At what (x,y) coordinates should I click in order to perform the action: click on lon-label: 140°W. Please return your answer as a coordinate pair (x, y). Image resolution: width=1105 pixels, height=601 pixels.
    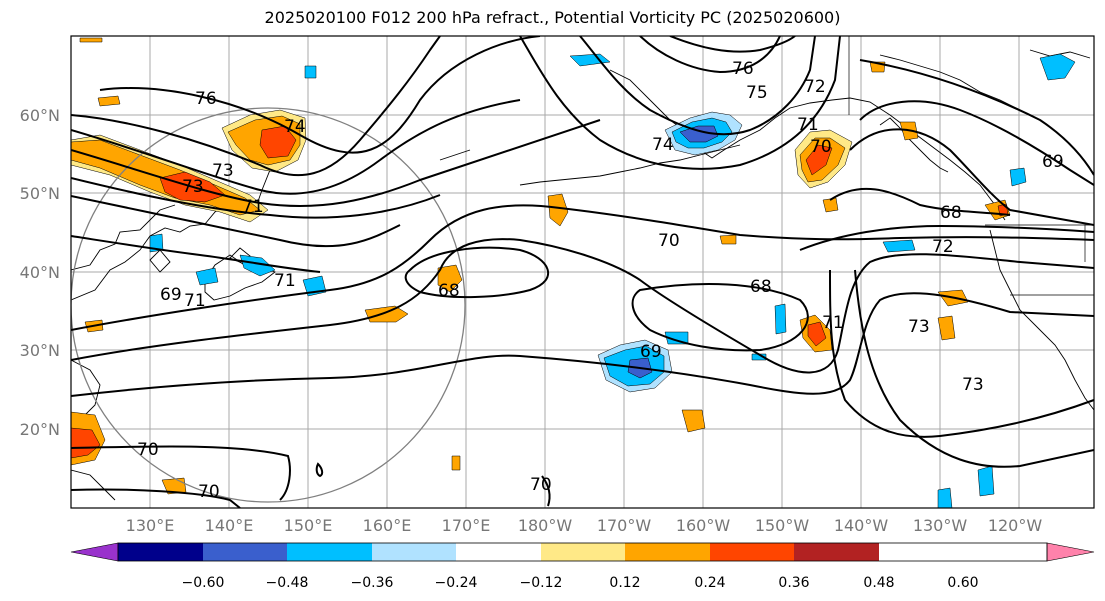
    Looking at the image, I should click on (861, 525).